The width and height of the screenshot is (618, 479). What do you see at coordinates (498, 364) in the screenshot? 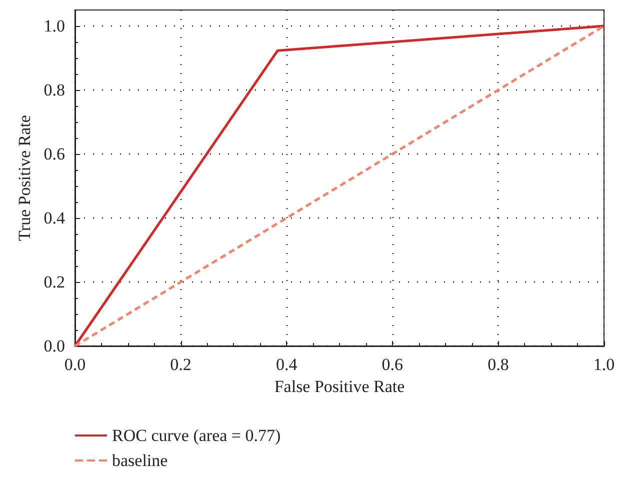
I see `x-tick-label: 0.8` at bounding box center [498, 364].